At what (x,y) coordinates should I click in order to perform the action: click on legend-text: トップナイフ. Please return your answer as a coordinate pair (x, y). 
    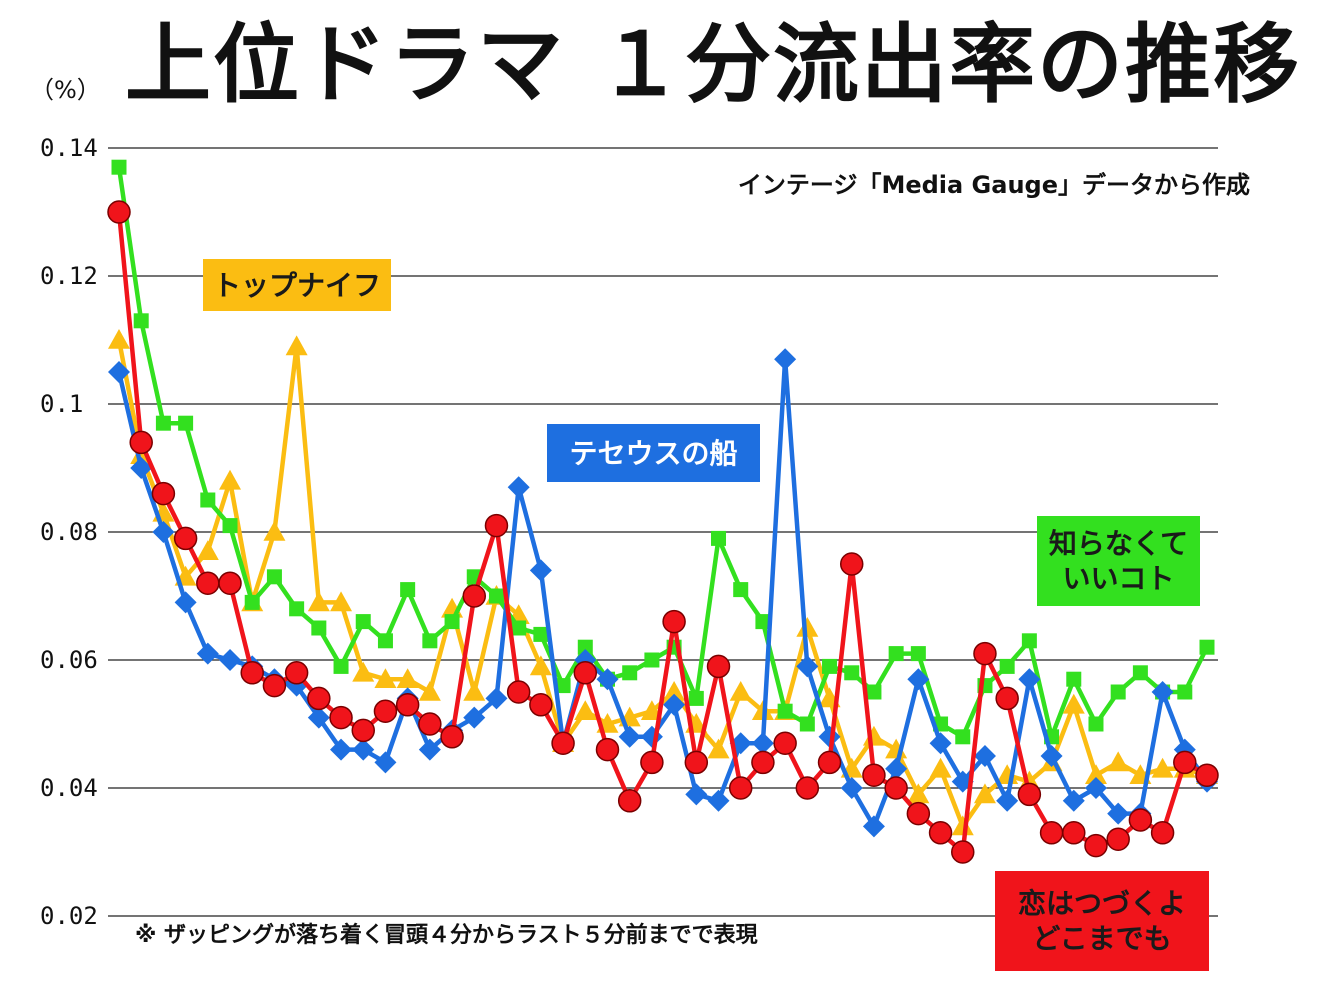
    Looking at the image, I should click on (296, 285).